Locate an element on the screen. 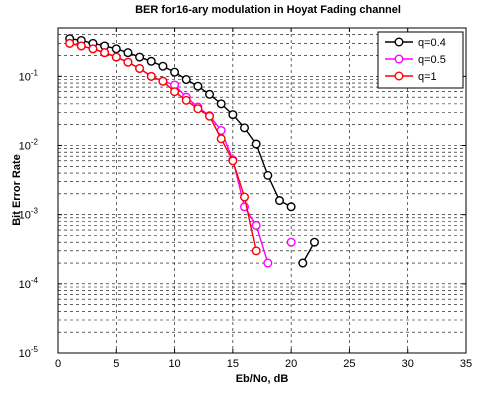 This screenshot has height=419, width=493. legend-label: q=0.5 is located at coordinates (432, 60).